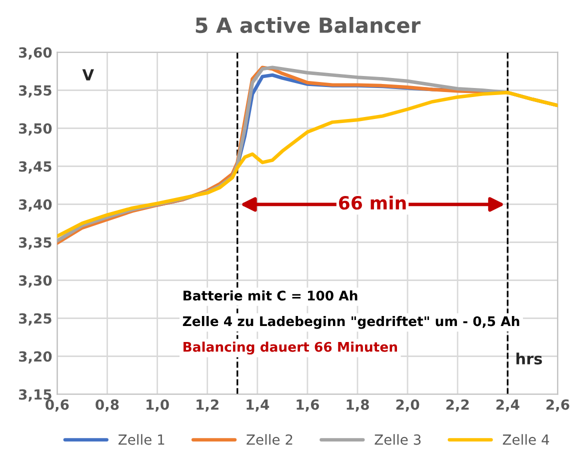 Image resolution: width=572 pixels, height=475 pixels. Describe the element at coordinates (308, 405) in the screenshot. I see `x-tick-label: 1,6` at that location.